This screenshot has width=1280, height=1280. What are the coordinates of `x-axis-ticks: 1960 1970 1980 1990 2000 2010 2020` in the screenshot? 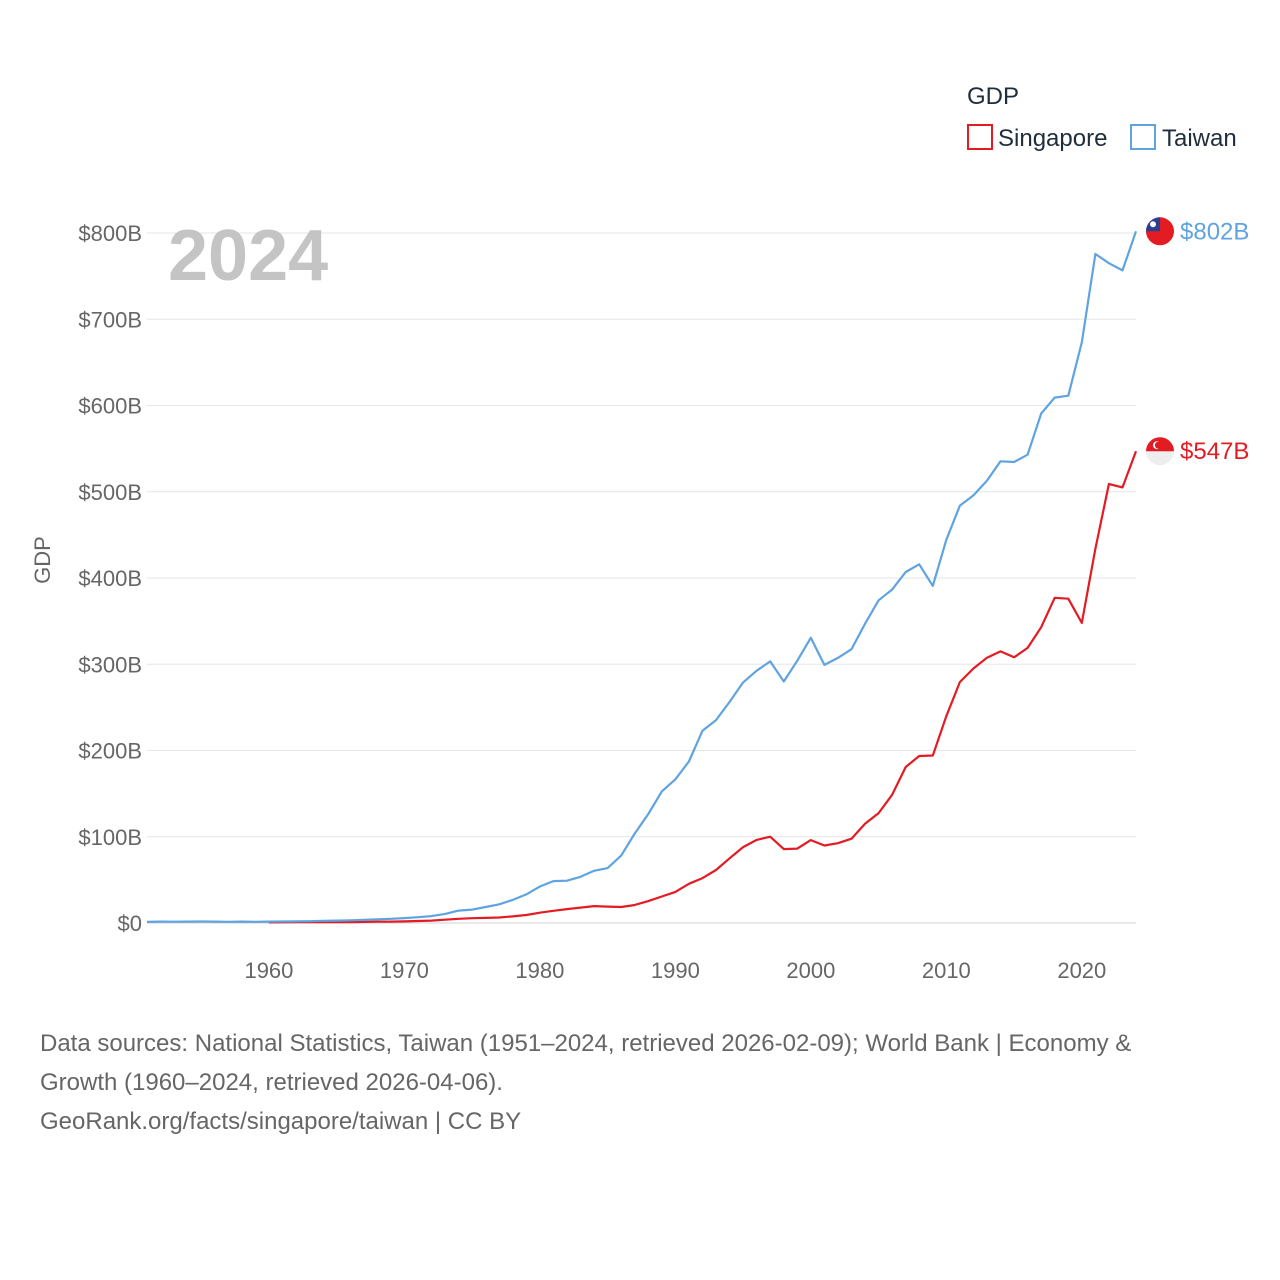 It's located at (675, 970).